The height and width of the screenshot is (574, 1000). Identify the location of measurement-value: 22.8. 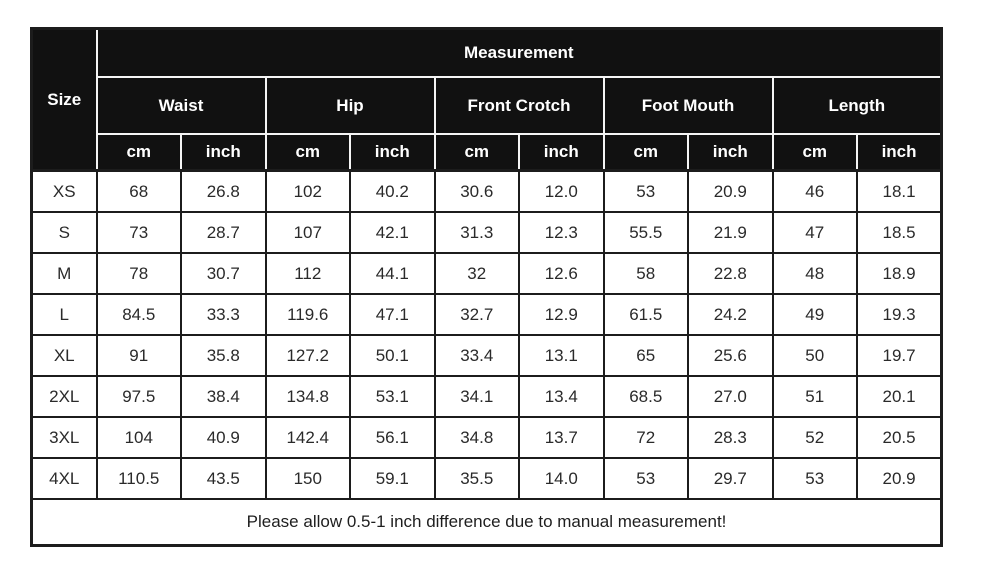
(730, 273).